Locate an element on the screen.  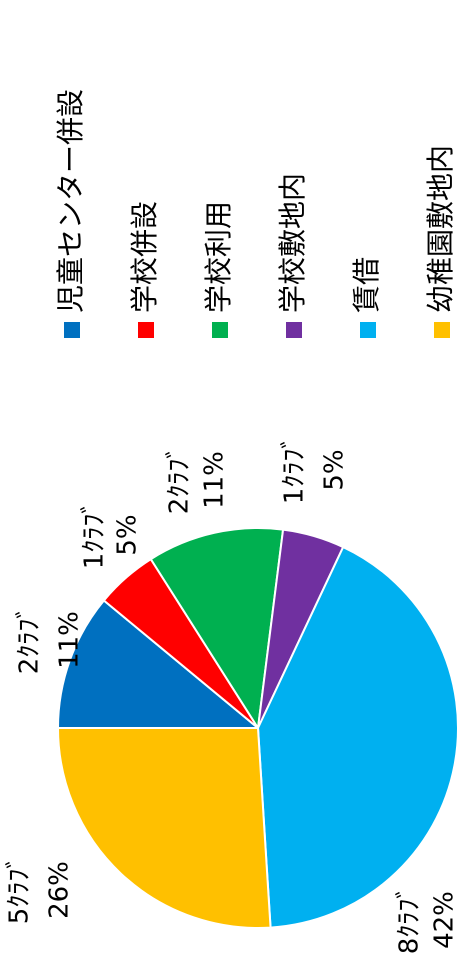
legend-label: 賃借 is located at coordinates (366, 285).